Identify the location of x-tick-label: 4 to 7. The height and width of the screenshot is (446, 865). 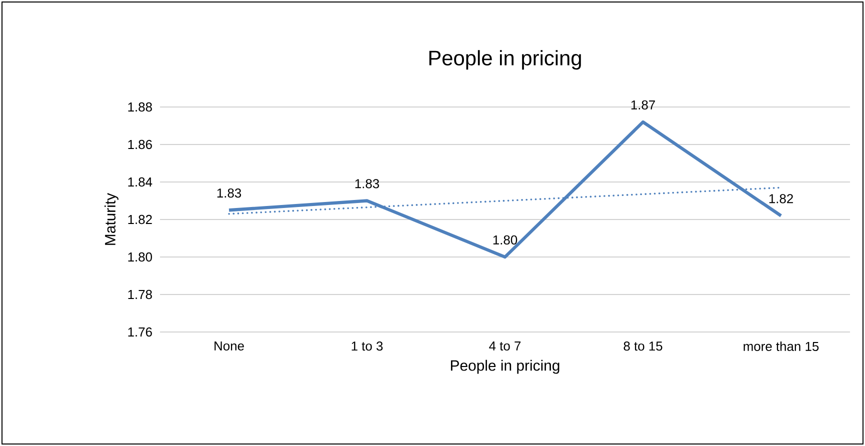
(505, 346).